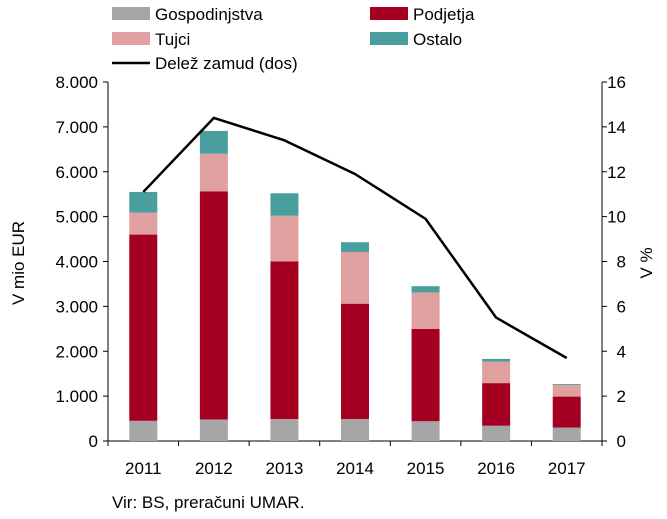 The image size is (667, 519). I want to click on y2-tick-label: 8, so click(621, 262).